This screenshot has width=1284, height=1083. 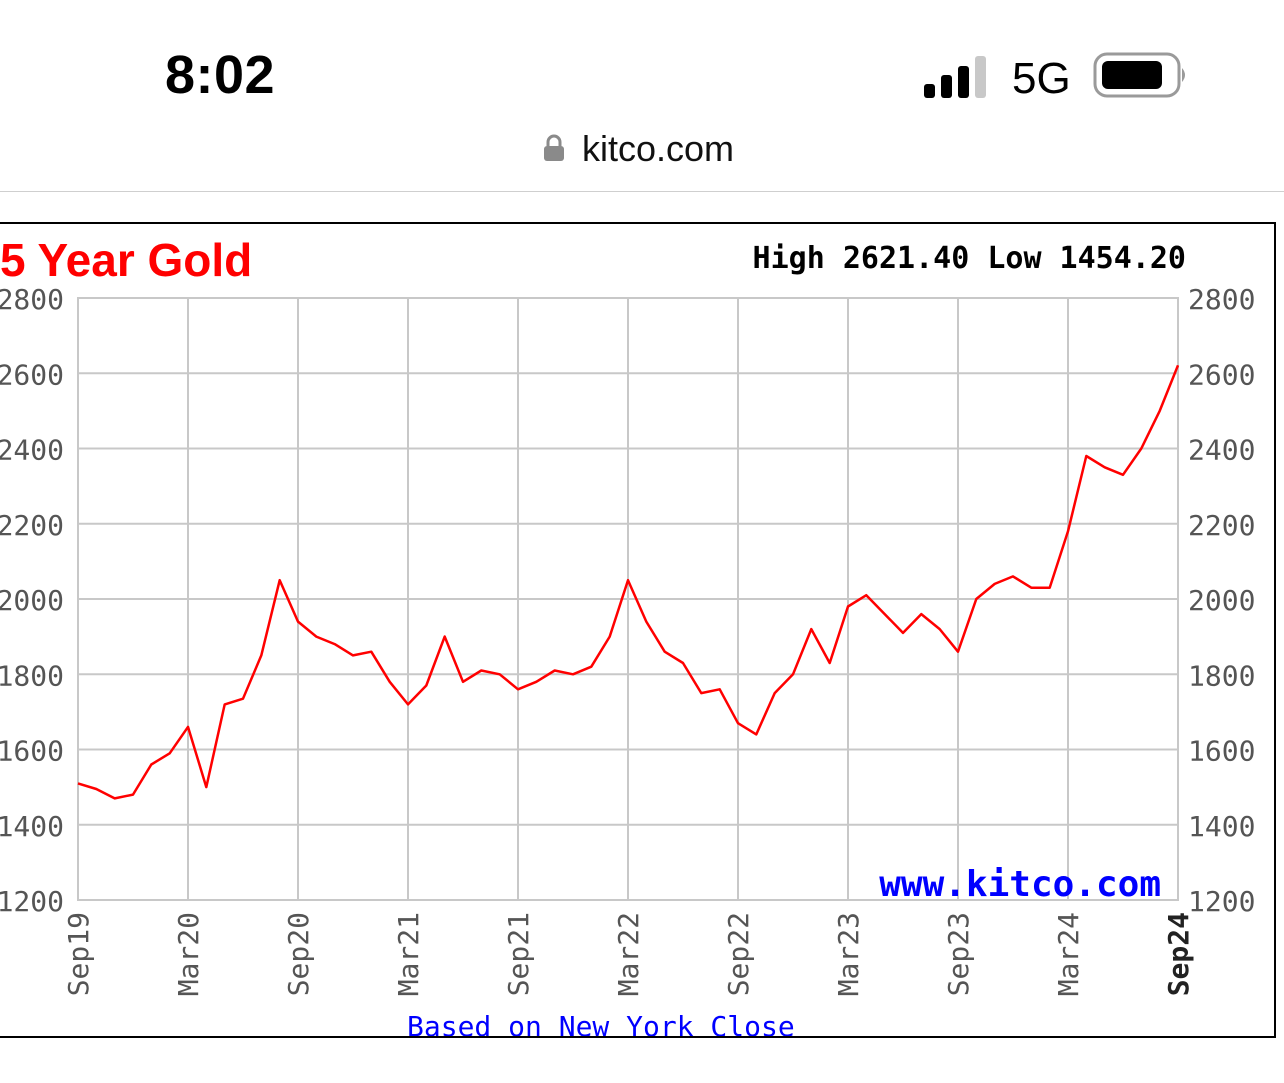 I want to click on network-type-label: 5G, so click(x=1041, y=78).